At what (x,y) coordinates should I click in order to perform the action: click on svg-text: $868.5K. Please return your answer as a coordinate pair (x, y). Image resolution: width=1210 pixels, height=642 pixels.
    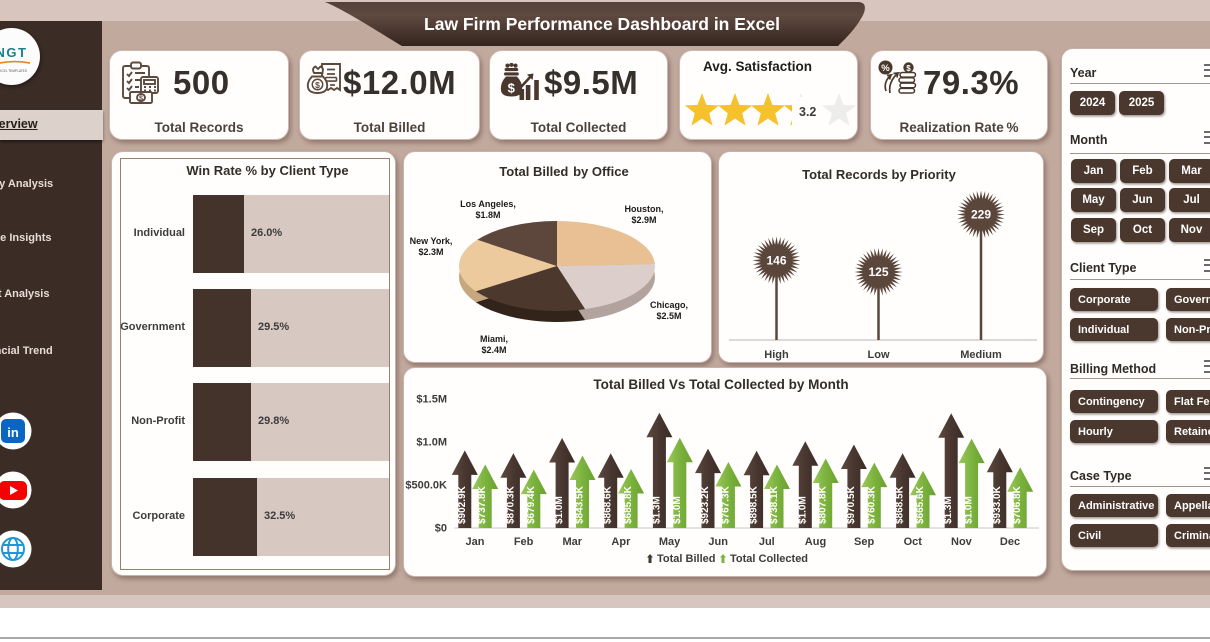
    Looking at the image, I should click on (900, 504).